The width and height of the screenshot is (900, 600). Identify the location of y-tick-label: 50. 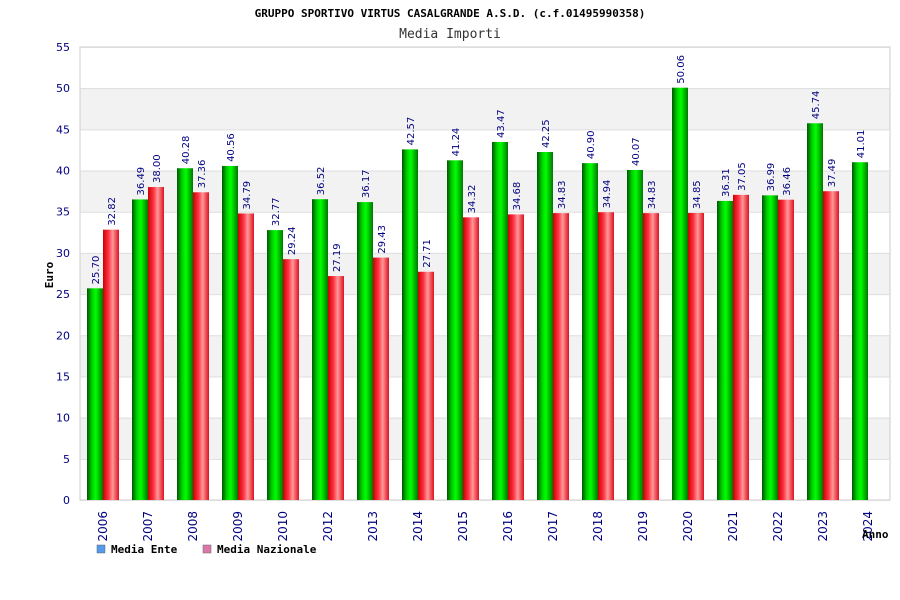
(63, 88).